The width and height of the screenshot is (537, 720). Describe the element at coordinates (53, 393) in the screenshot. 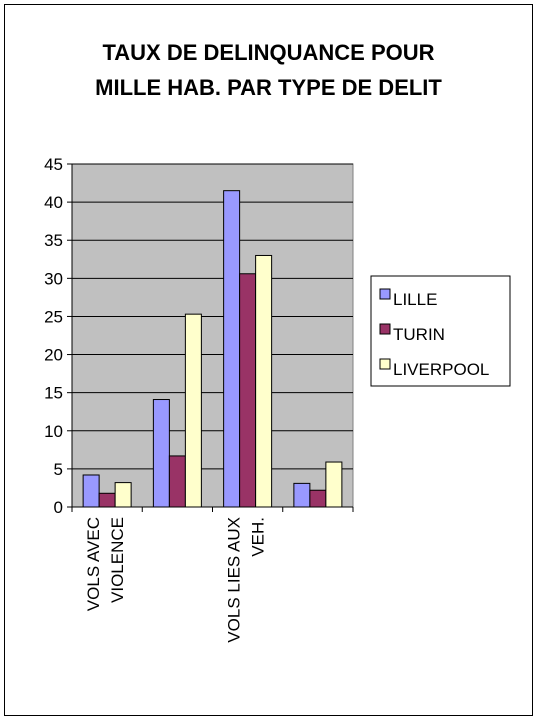

I see `y-tick-label: 15` at that location.